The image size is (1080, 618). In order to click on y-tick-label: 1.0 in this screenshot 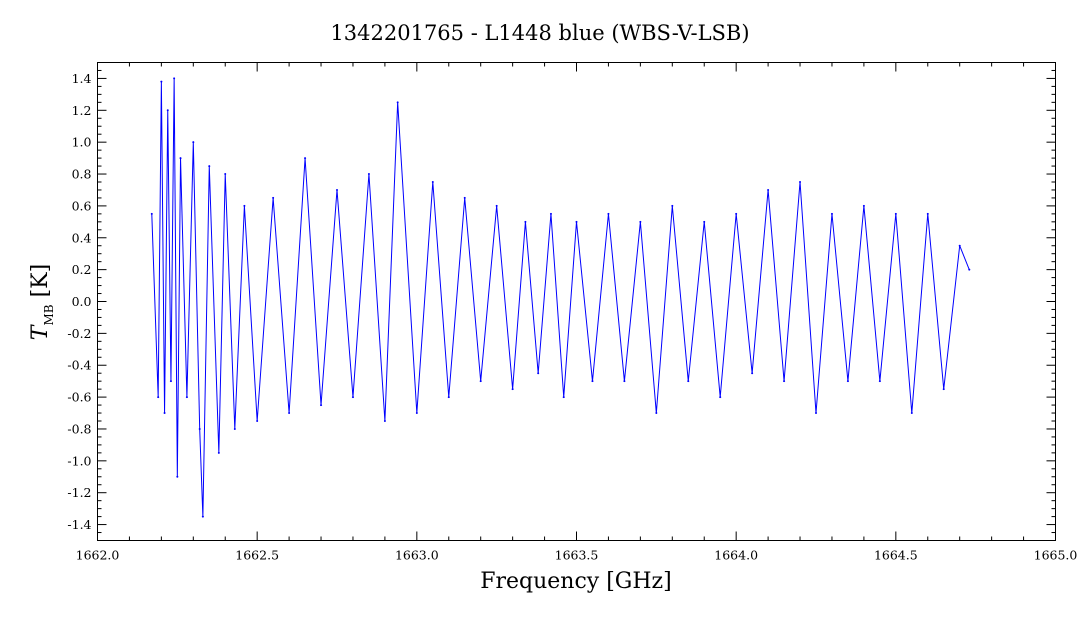, I will do `click(82, 142)`.